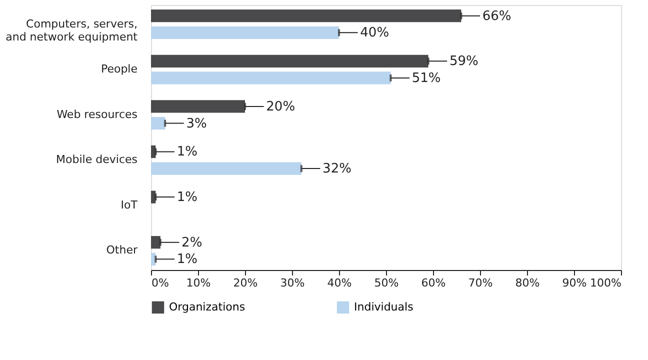 The width and height of the screenshot is (648, 360). Describe the element at coordinates (97, 114) in the screenshot. I see `y-tick-label: Web resources` at that location.